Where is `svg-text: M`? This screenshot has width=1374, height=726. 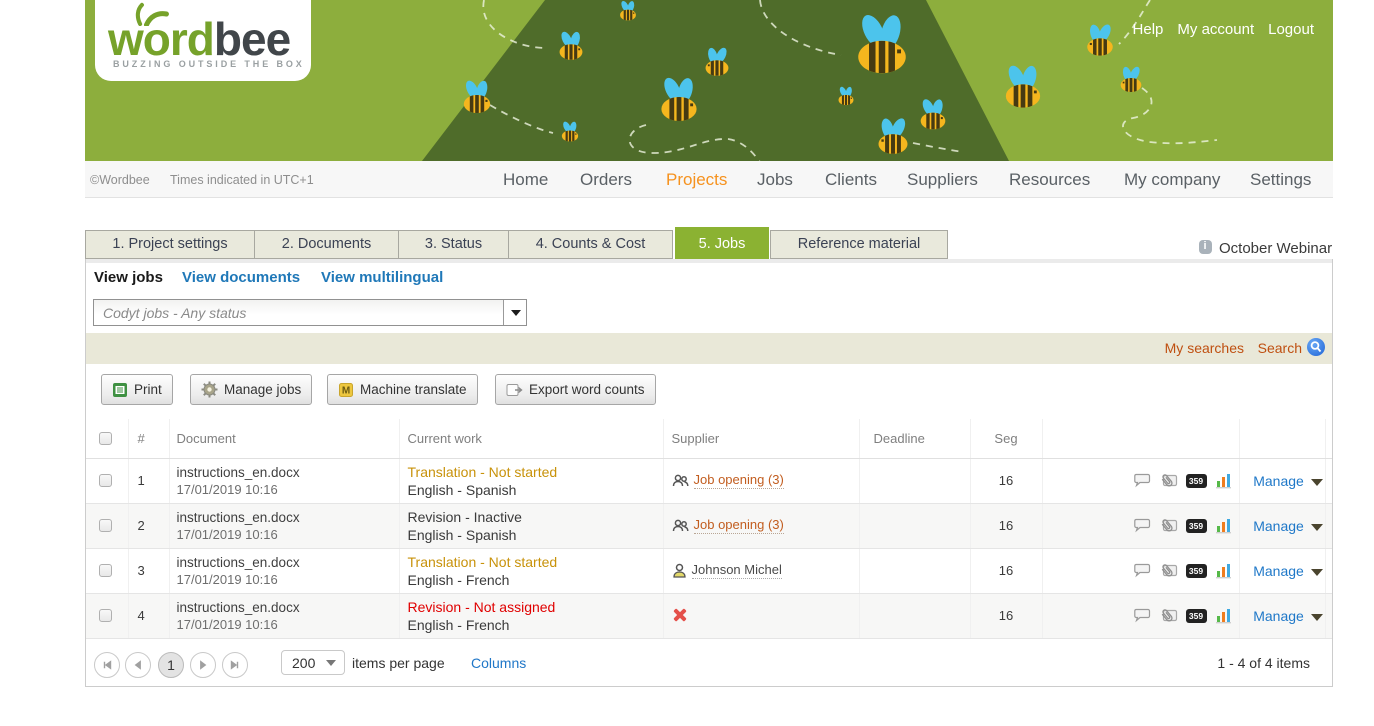 svg-text: M is located at coordinates (346, 390).